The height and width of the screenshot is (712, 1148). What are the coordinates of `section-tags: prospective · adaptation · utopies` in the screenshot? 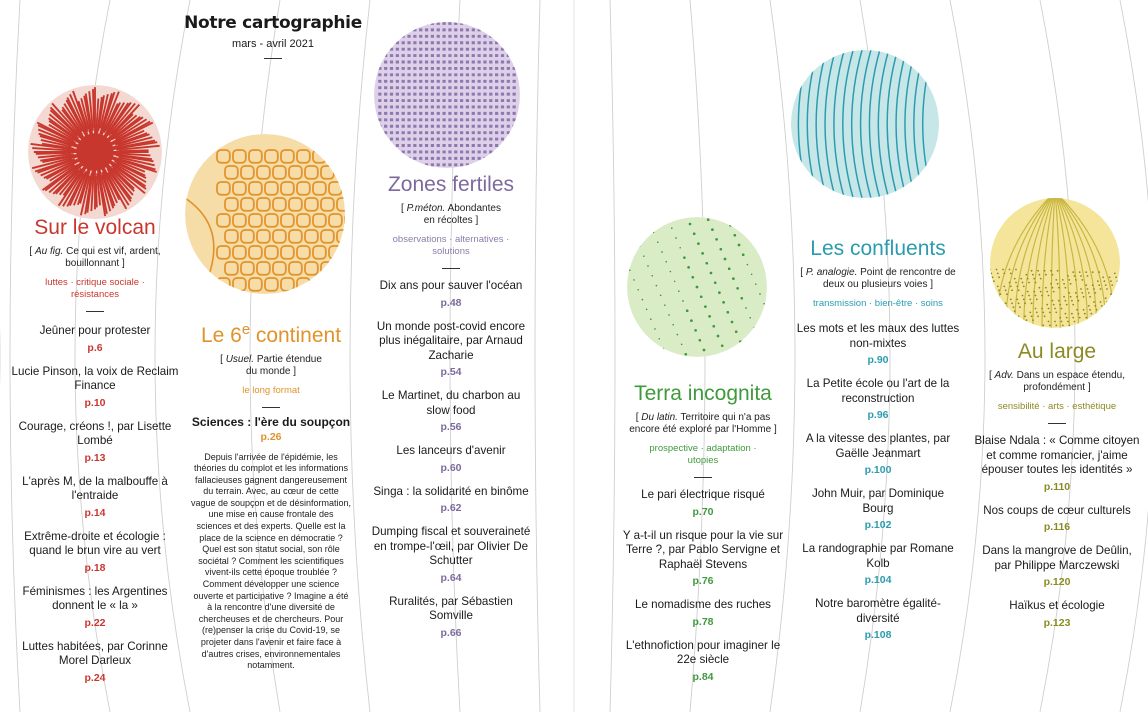 It's located at (703, 454).